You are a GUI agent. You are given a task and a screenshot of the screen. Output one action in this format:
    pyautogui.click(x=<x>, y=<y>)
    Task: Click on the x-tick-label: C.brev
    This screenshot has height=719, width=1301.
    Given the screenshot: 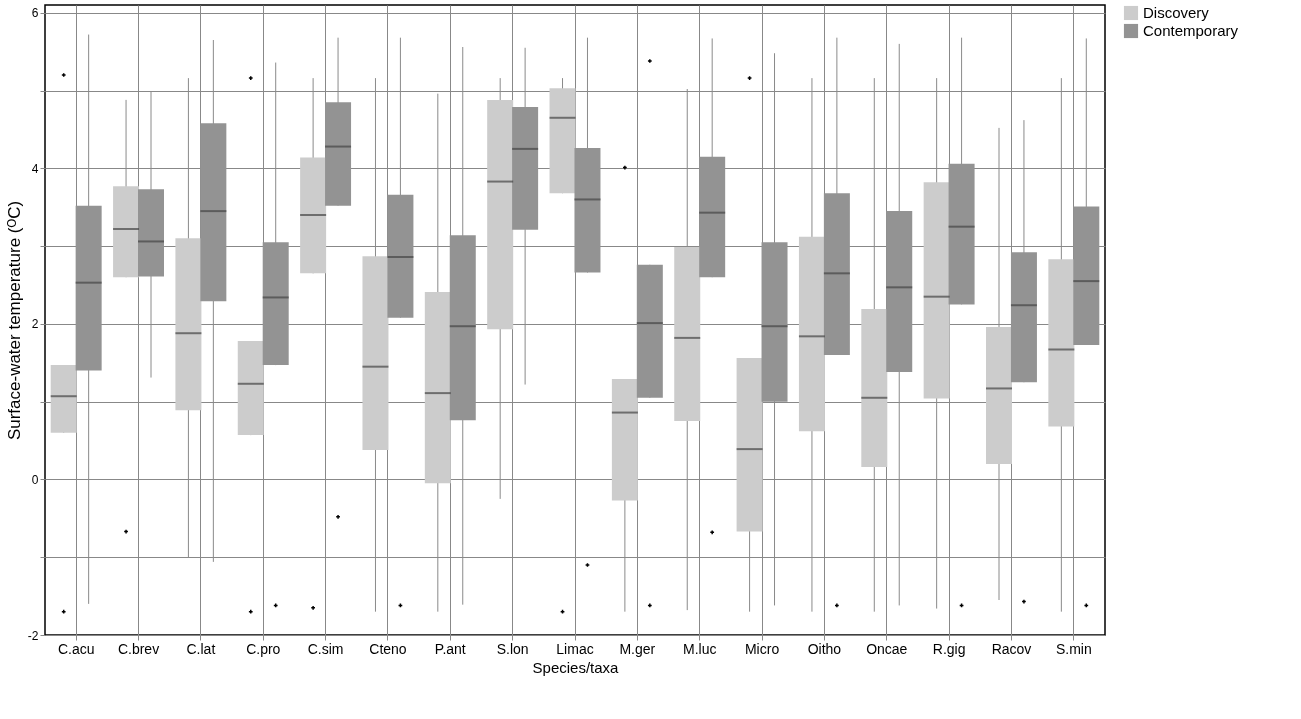 What is the action you would take?
    pyautogui.click(x=138, y=648)
    